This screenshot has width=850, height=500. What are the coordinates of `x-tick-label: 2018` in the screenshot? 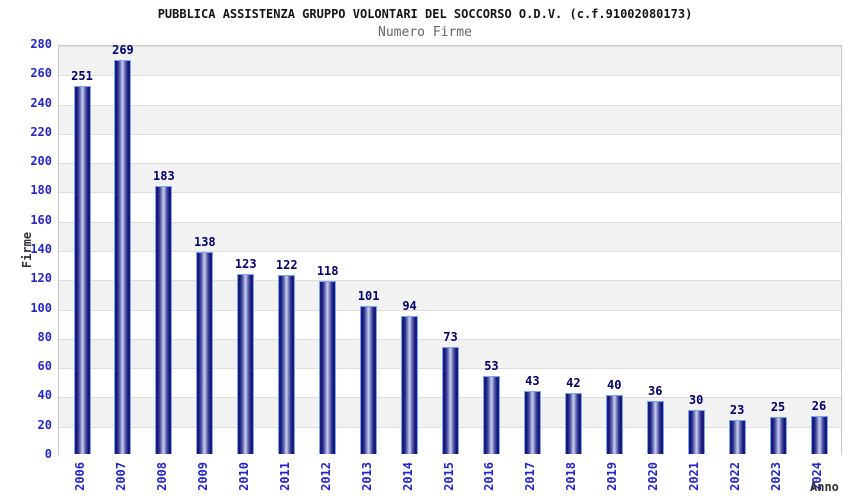 It's located at (571, 476).